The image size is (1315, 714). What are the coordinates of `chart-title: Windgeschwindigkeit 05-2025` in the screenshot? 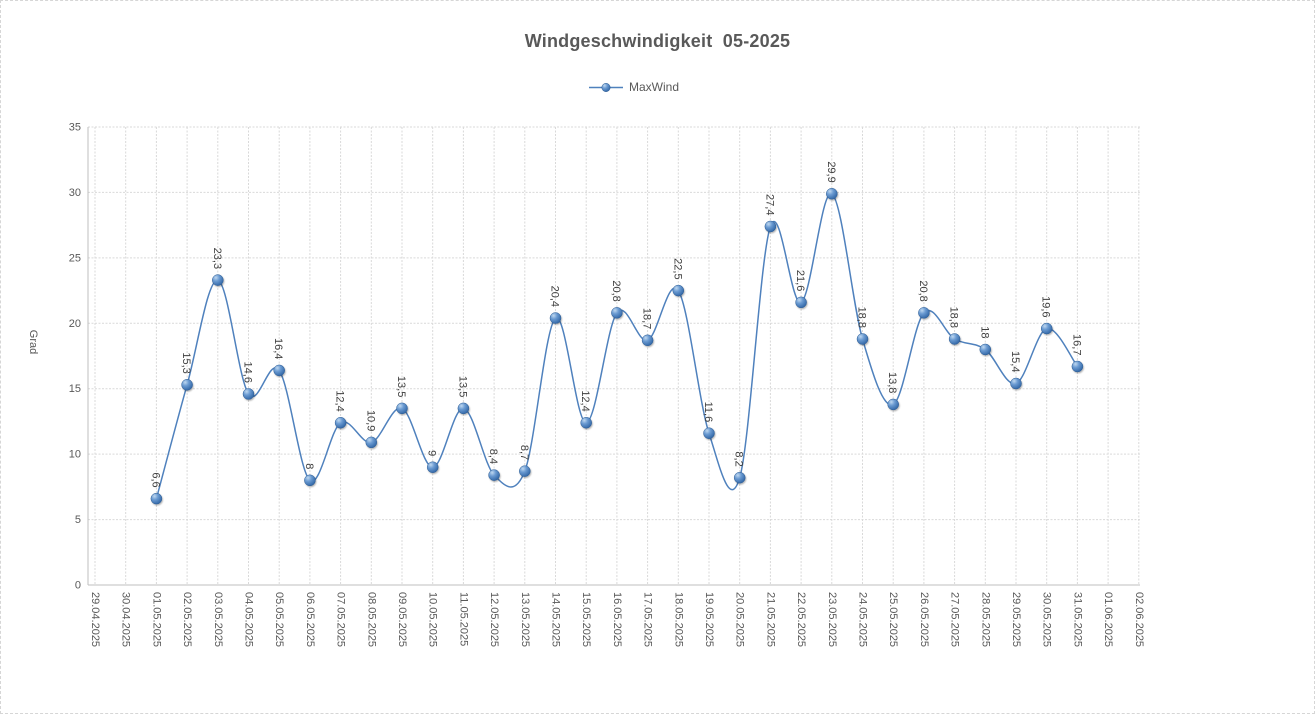 It's located at (657, 41).